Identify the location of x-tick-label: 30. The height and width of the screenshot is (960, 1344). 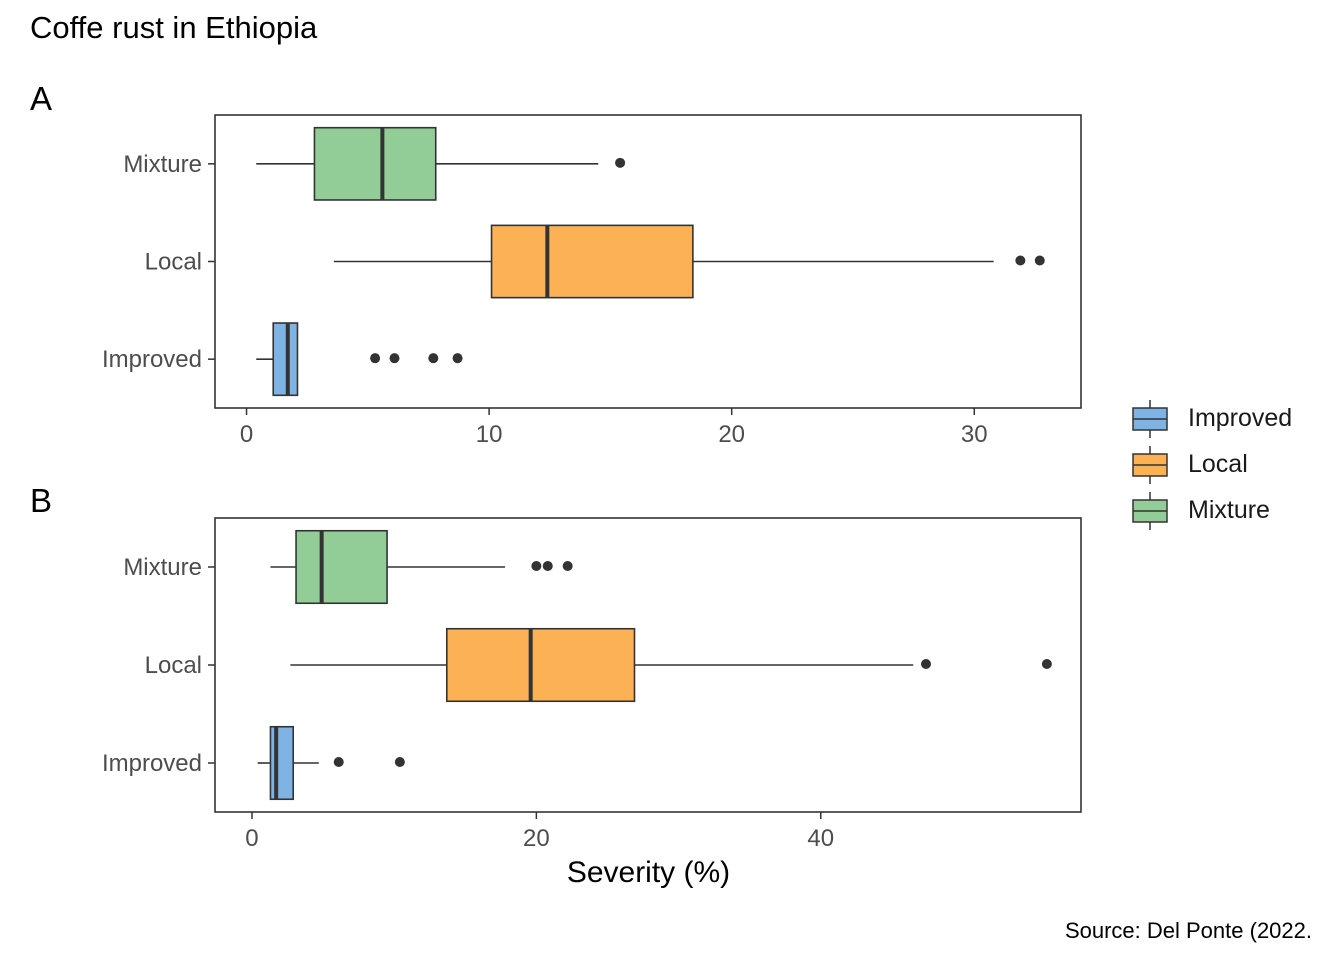
(974, 434).